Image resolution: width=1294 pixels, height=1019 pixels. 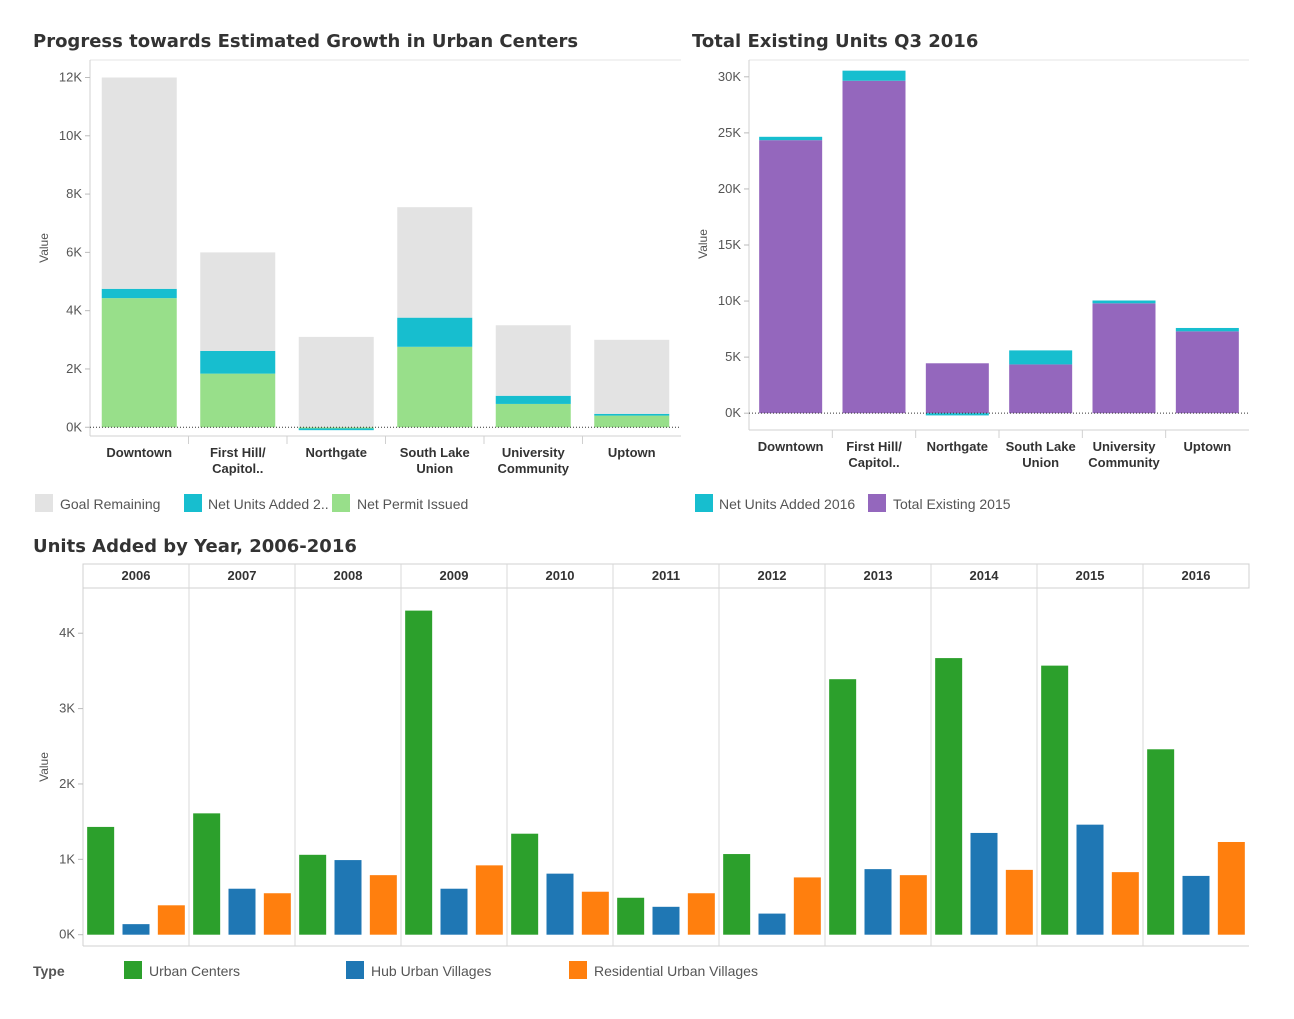 I want to click on legend-label-urban-centers: Urban Centers, so click(x=194, y=971).